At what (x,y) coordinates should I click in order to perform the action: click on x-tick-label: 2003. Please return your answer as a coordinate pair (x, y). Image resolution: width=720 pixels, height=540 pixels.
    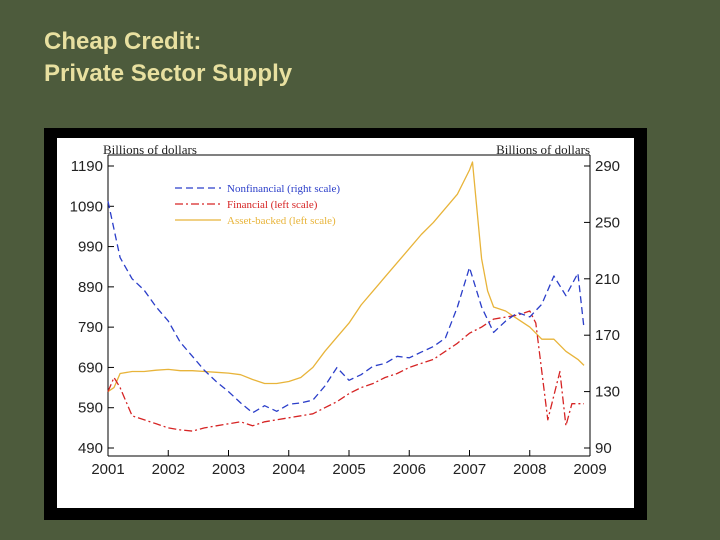
    Looking at the image, I should click on (228, 469).